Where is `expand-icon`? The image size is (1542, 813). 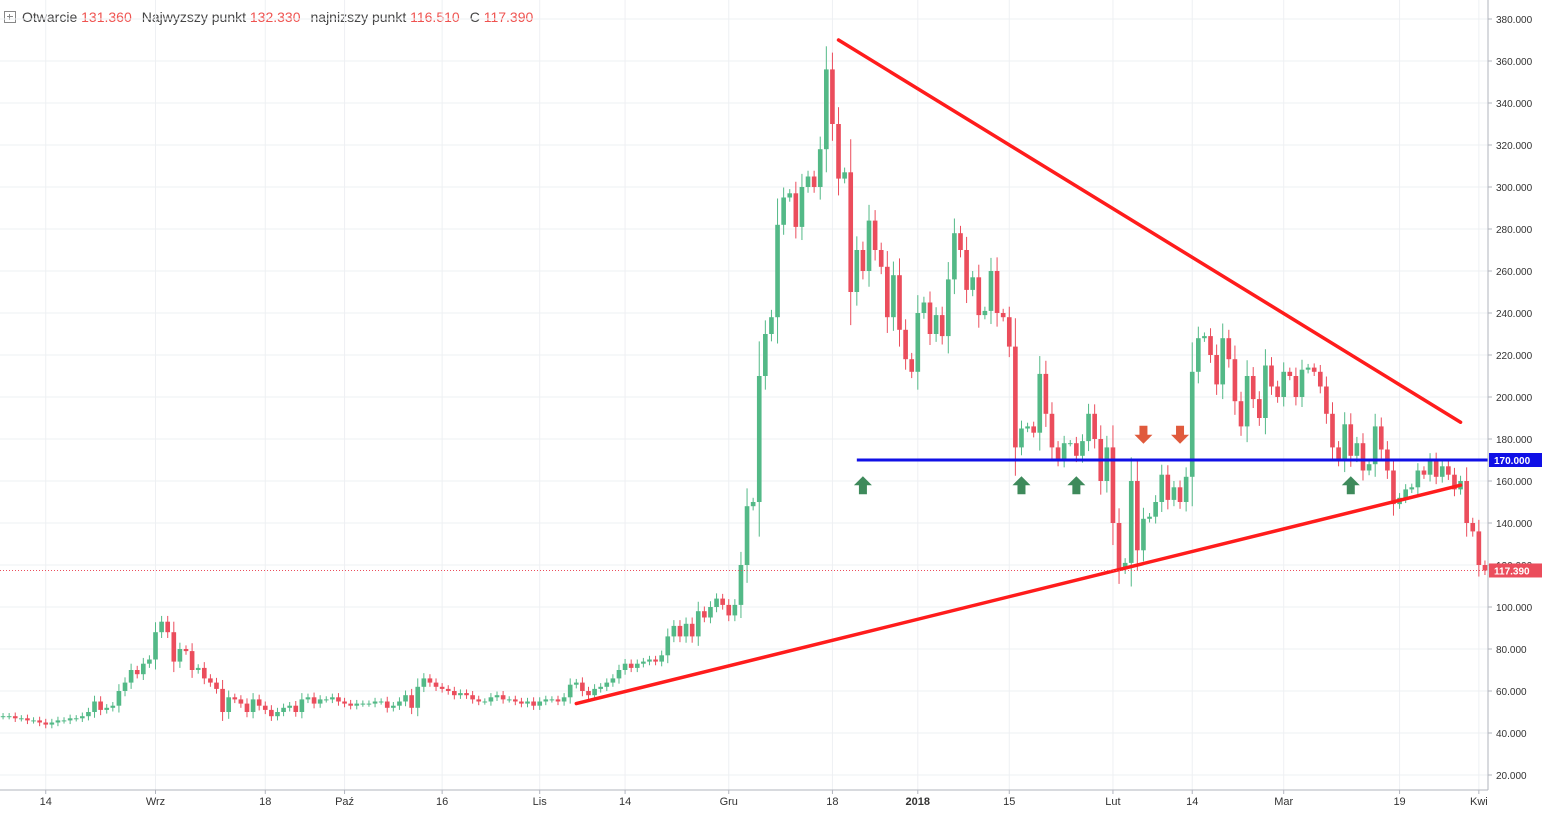 expand-icon is located at coordinates (10, 17).